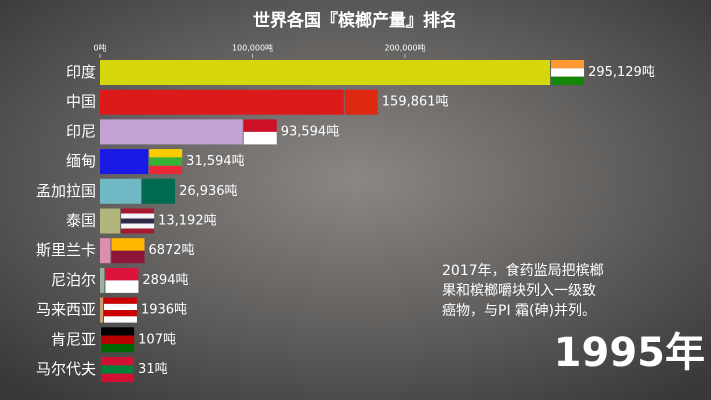 The height and width of the screenshot is (400, 711). What do you see at coordinates (629, 353) in the screenshot?
I see `year-label: 1995年` at bounding box center [629, 353].